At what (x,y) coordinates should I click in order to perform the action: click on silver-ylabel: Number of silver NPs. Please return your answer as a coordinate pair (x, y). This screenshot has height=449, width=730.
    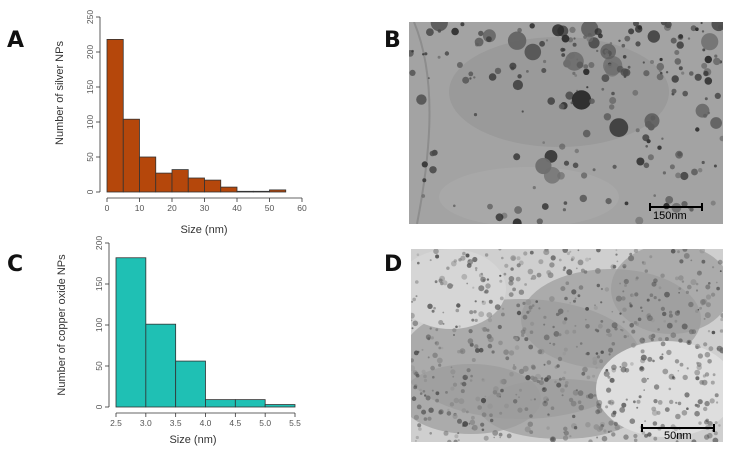
    Looking at the image, I should click on (60, 93).